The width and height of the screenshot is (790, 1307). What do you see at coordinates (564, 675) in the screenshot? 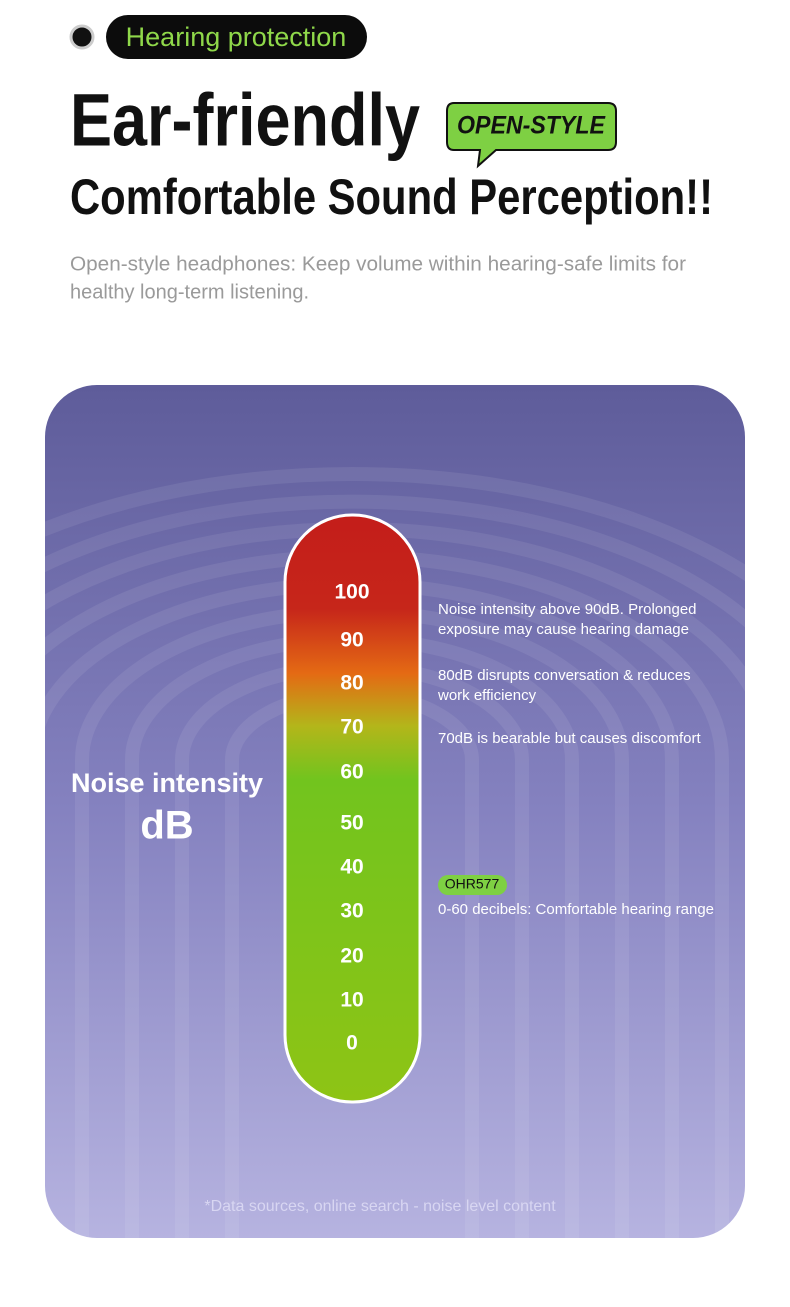
I see `note: 80dB disrupts conversation & reduces` at bounding box center [564, 675].